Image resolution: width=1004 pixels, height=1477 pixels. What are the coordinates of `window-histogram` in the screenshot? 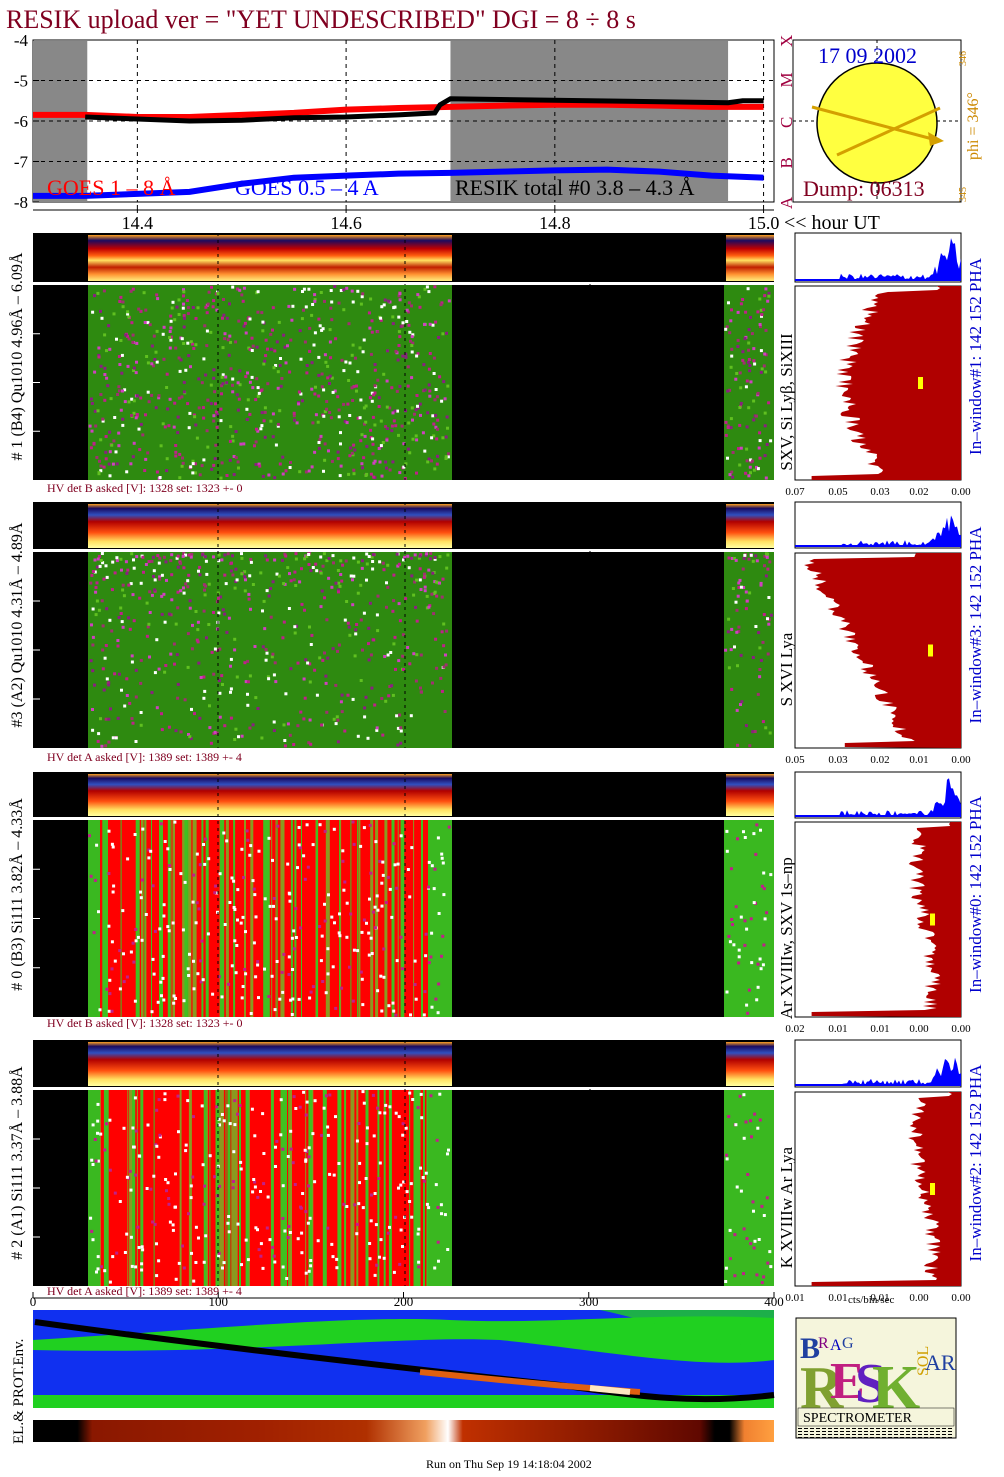 It's located at (882, 650).